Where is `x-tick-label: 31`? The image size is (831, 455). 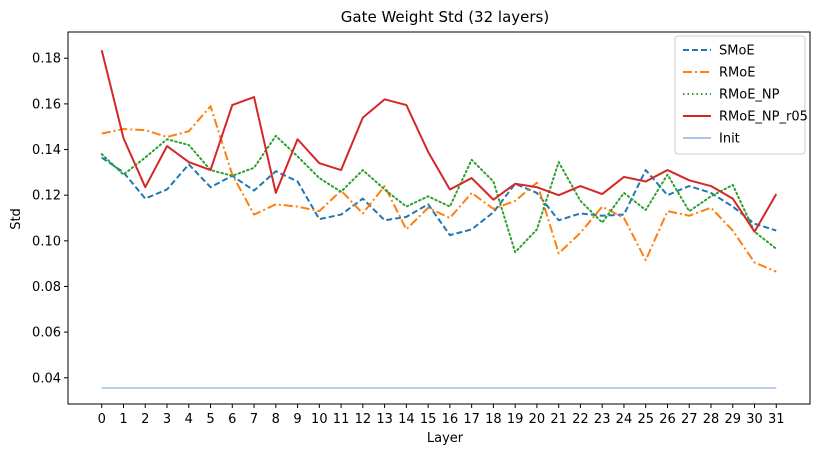 x-tick-label: 31 is located at coordinates (776, 419).